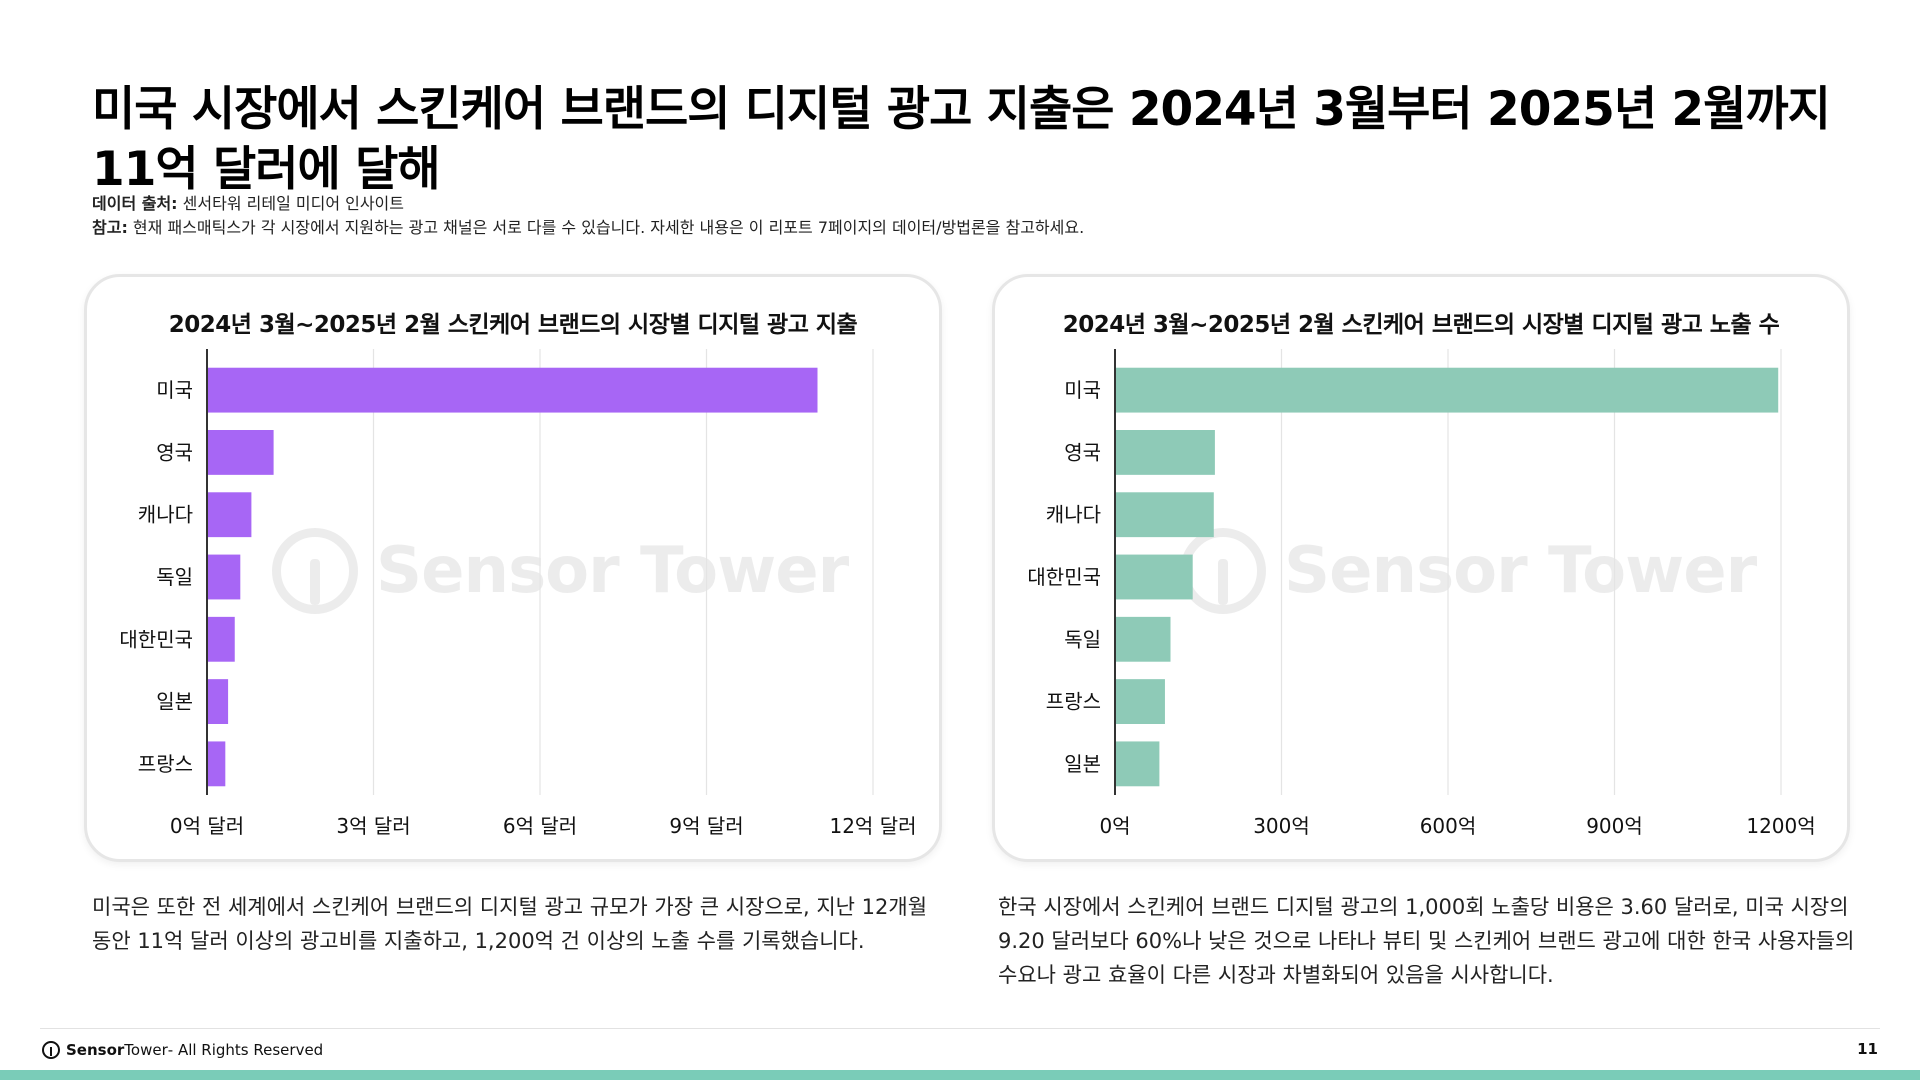  What do you see at coordinates (146, 1050) in the screenshot?
I see `footer-brand-light: Tower` at bounding box center [146, 1050].